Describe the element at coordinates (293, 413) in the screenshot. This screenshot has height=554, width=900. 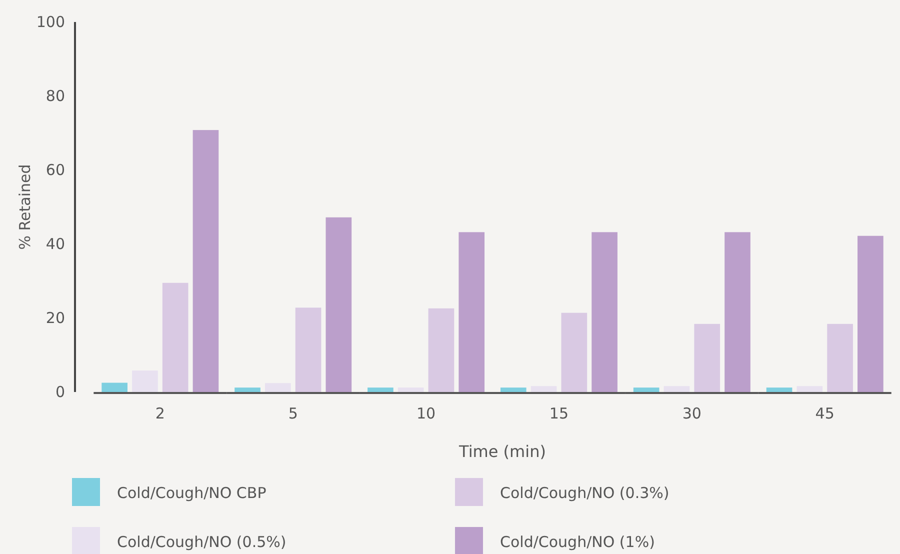
I see `x-tick-label: 5` at that location.